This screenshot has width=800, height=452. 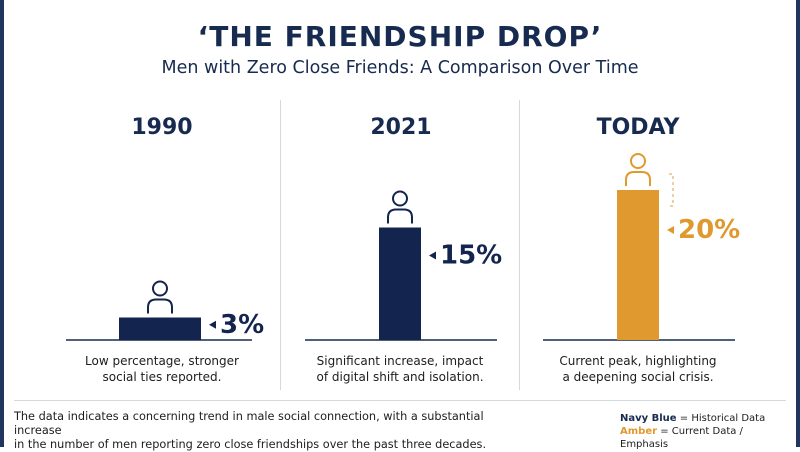 I want to click on bar-2021, so click(x=400, y=283).